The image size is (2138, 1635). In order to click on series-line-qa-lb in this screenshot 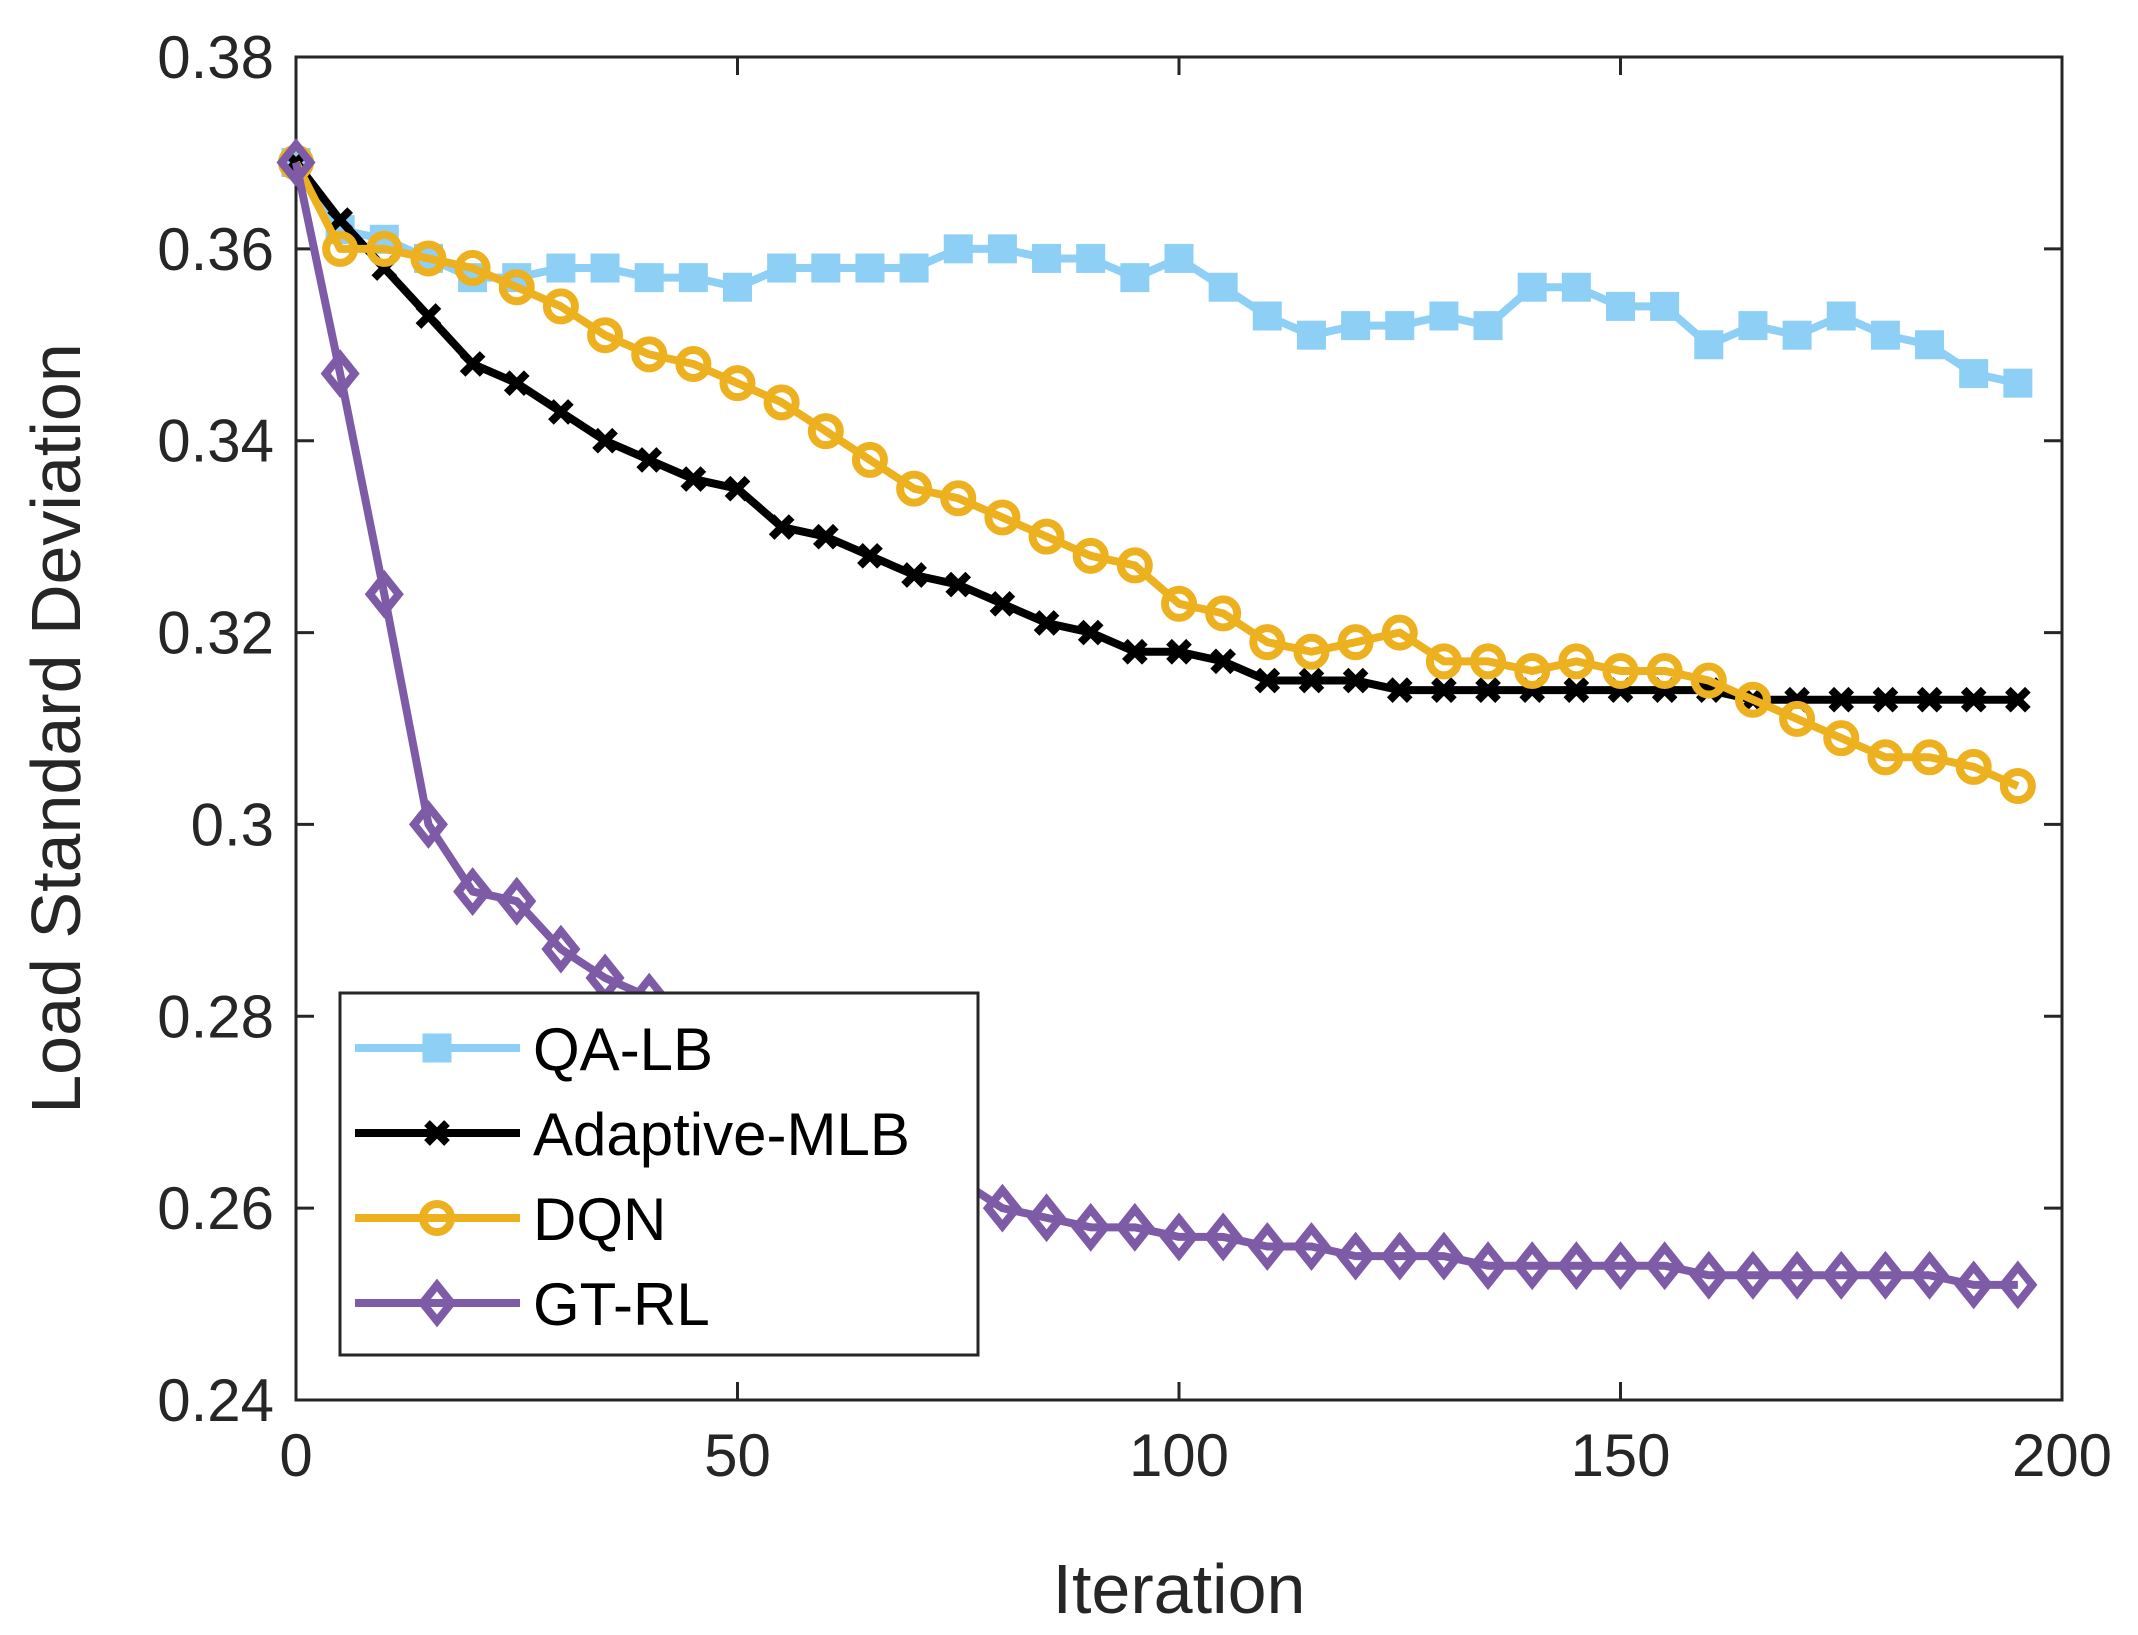, I will do `click(1155, 274)`.